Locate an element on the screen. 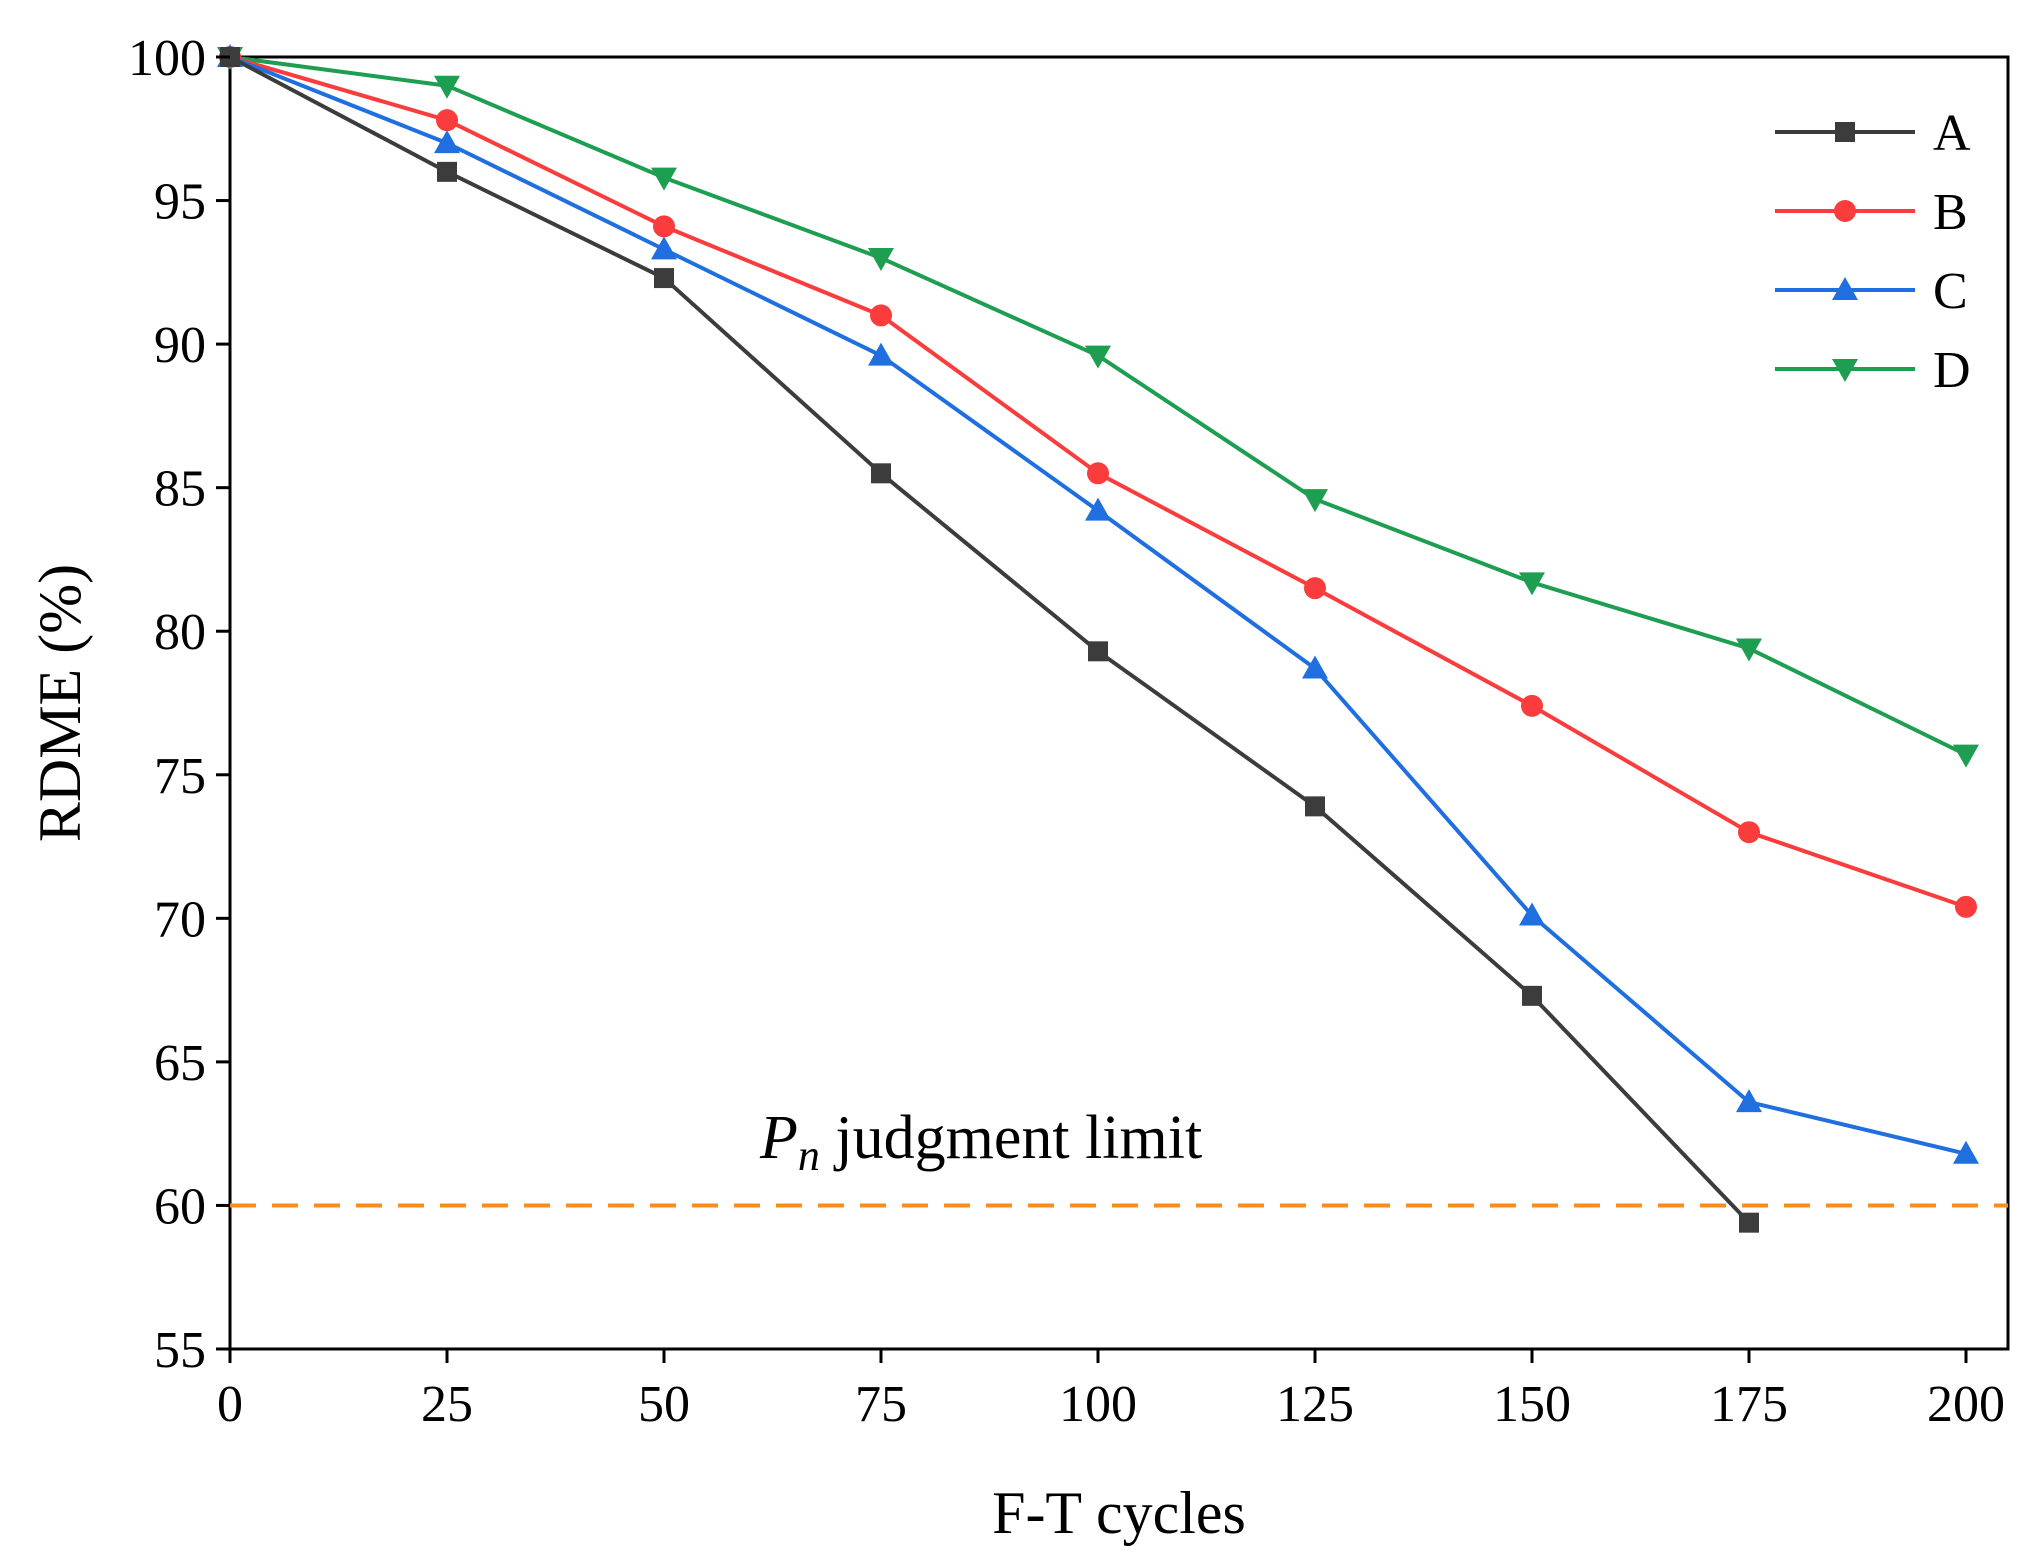  y-tick-label: 100 is located at coordinates (167, 58).